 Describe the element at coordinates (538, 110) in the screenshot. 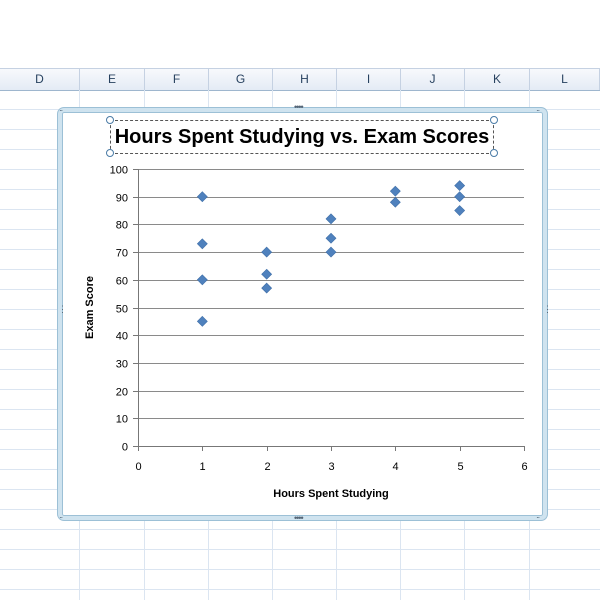

I see `chart-resize-handle-top-right: ∙∙` at that location.